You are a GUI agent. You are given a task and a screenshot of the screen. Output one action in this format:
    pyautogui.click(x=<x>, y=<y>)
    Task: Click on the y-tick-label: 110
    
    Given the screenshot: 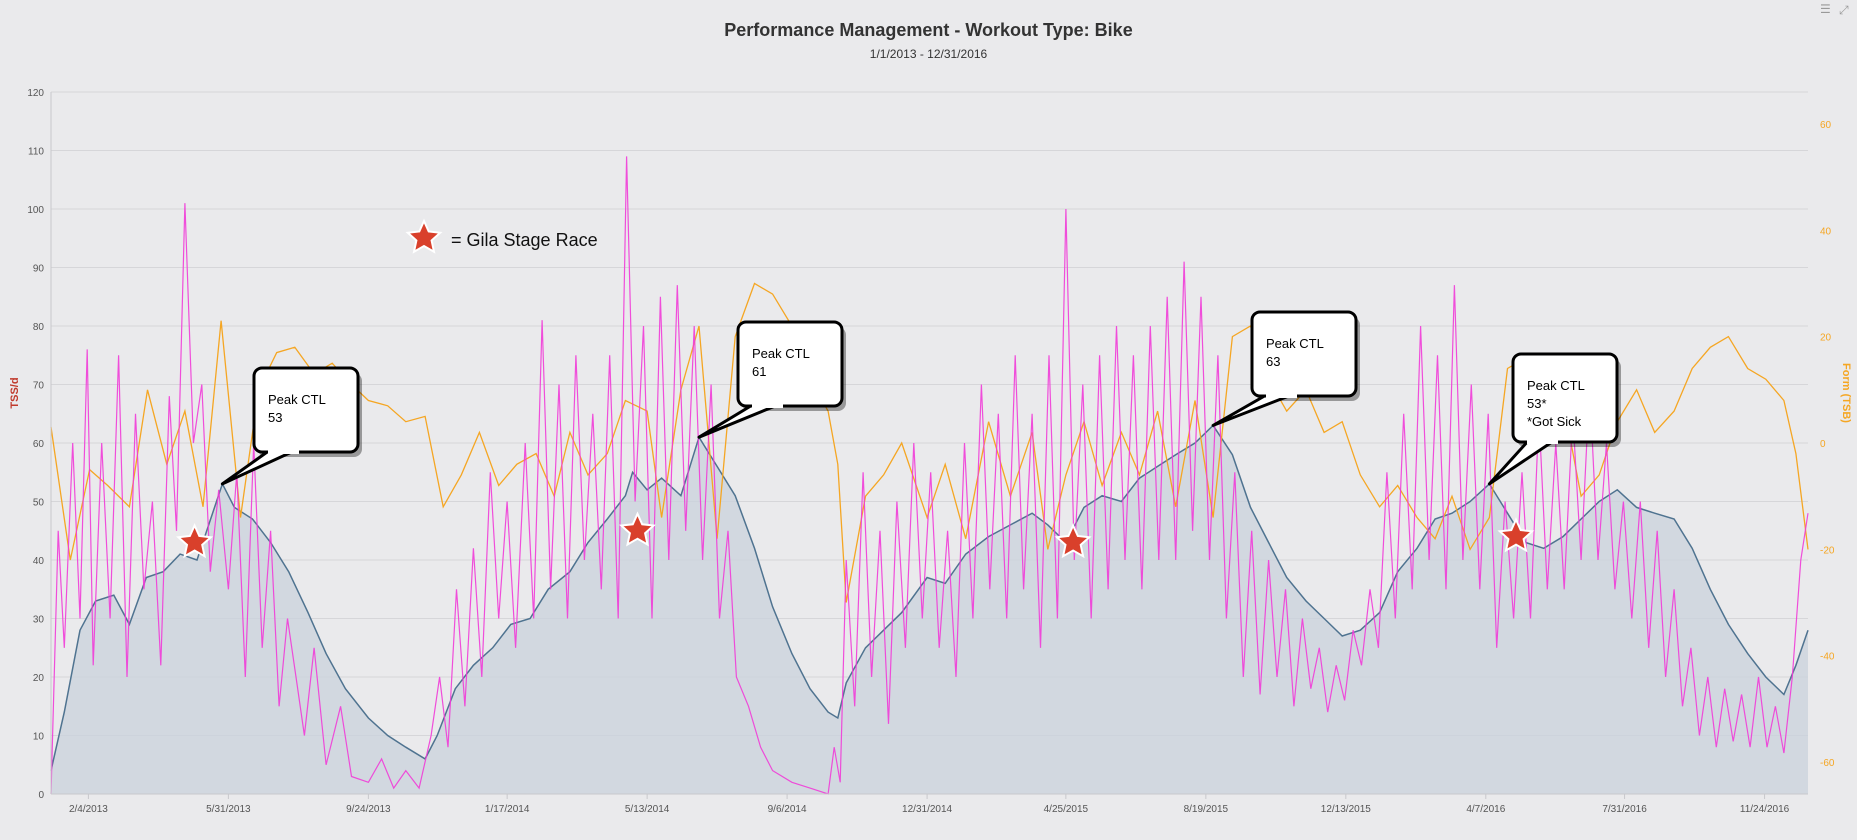 What is the action you would take?
    pyautogui.click(x=36, y=152)
    